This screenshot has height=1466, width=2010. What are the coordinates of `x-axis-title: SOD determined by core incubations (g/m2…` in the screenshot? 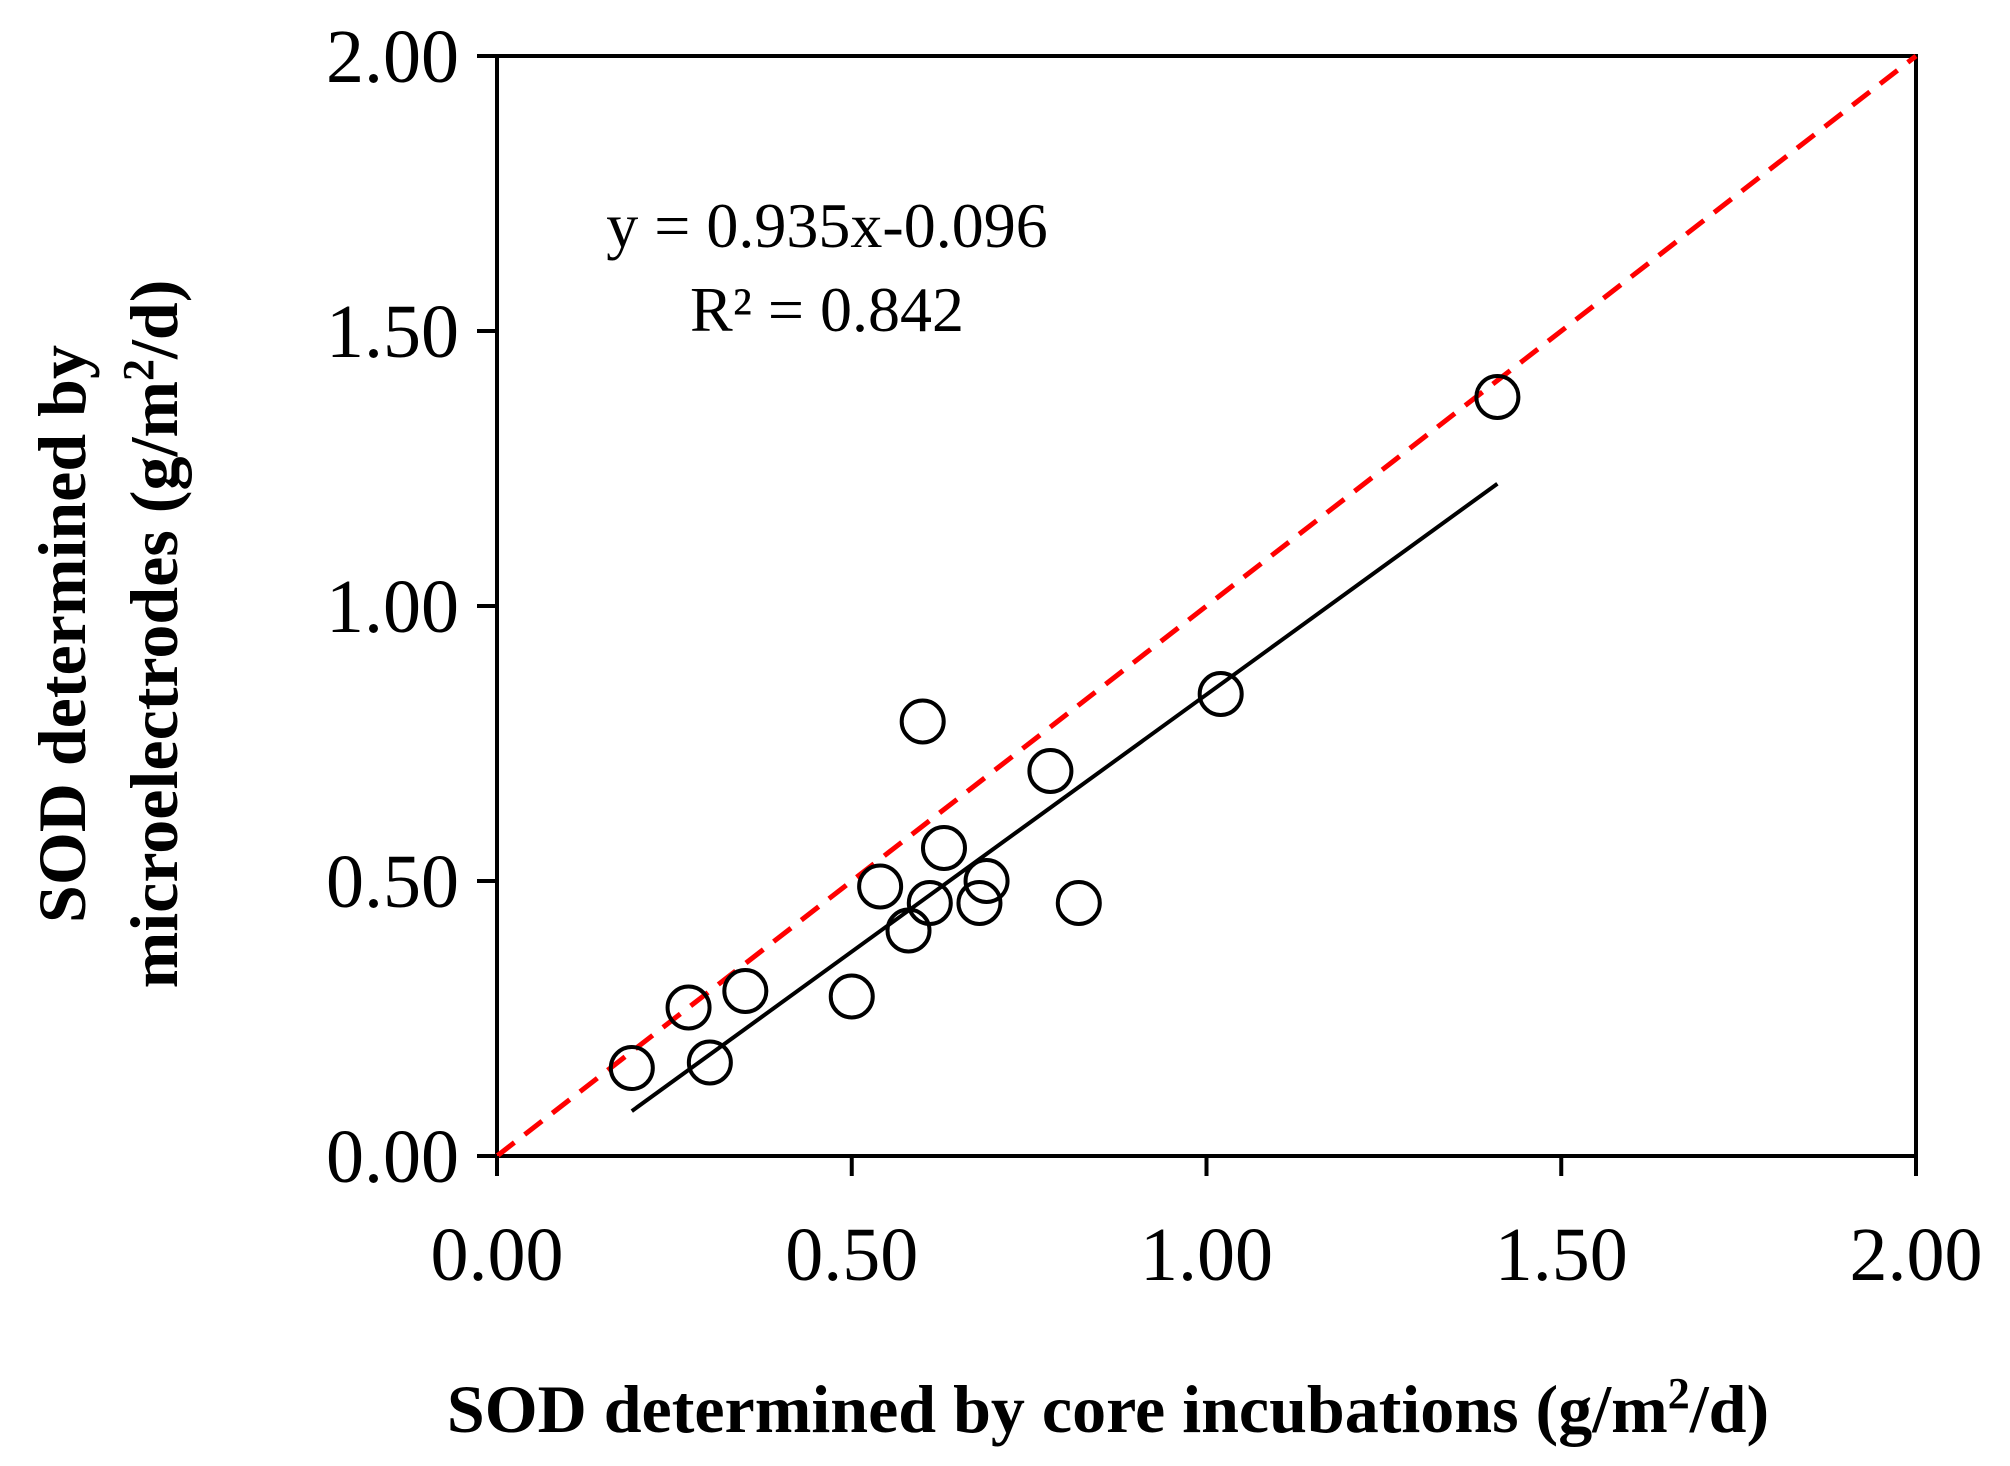 It's located at (1108, 1408).